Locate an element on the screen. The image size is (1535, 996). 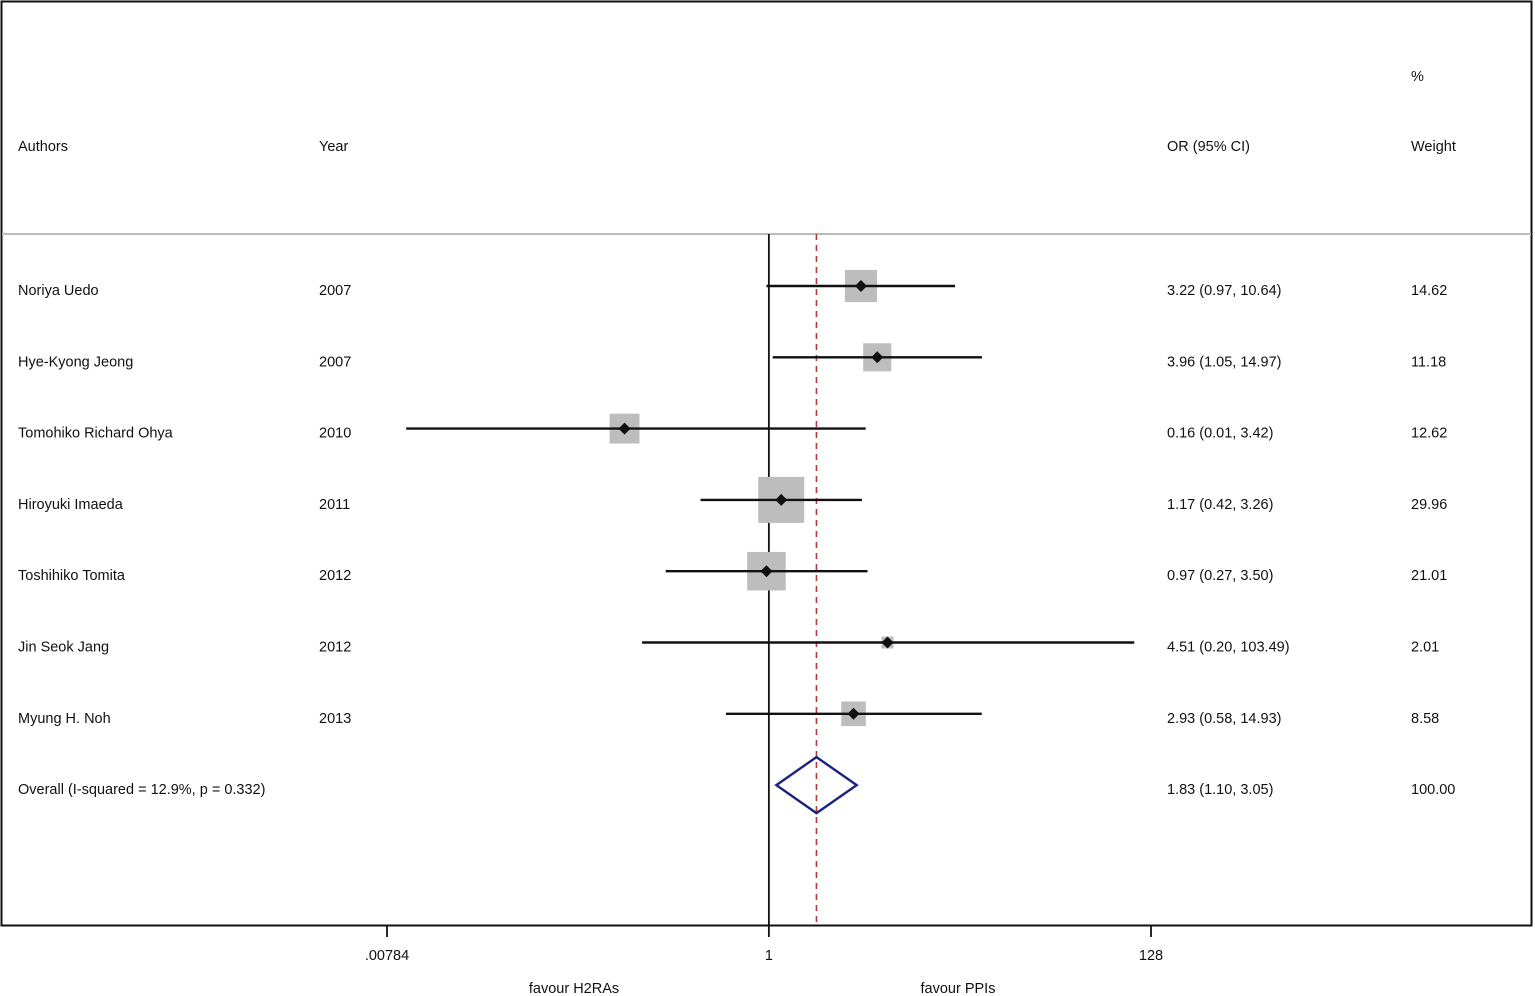
x-label-right: favour PPIs is located at coordinates (958, 988).